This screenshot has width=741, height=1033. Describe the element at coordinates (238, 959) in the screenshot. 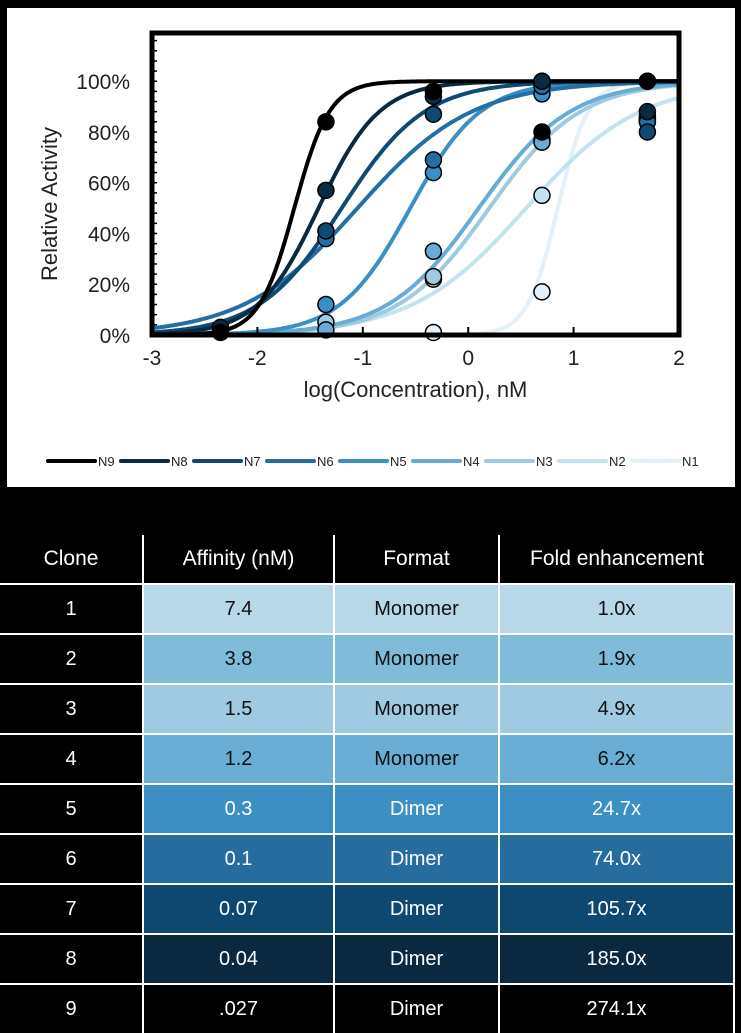

I see `cell-affinity: 0.04` at that location.